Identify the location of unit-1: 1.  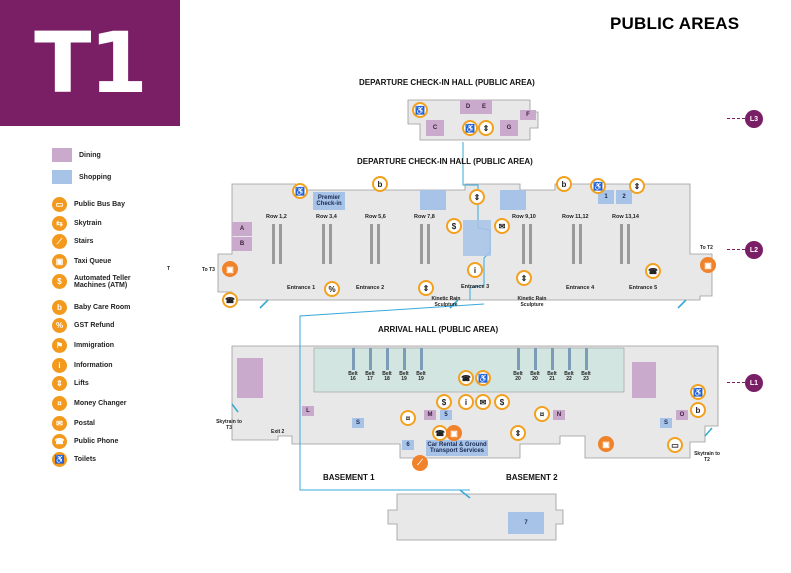
(606, 197).